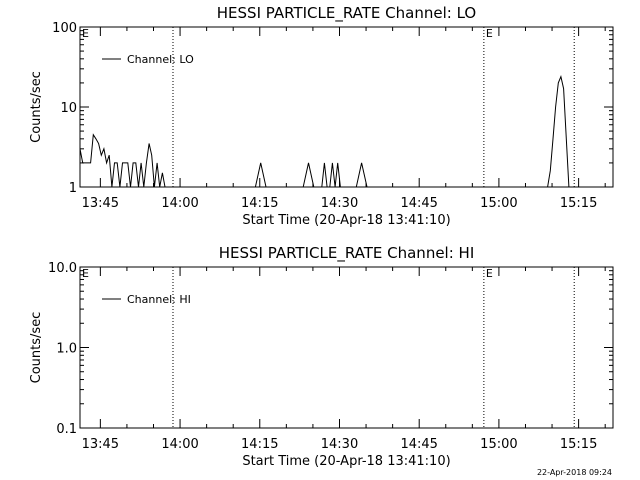 Image resolution: width=640 pixels, height=480 pixels. What do you see at coordinates (160, 59) in the screenshot?
I see `legend-label: Channel: LO` at bounding box center [160, 59].